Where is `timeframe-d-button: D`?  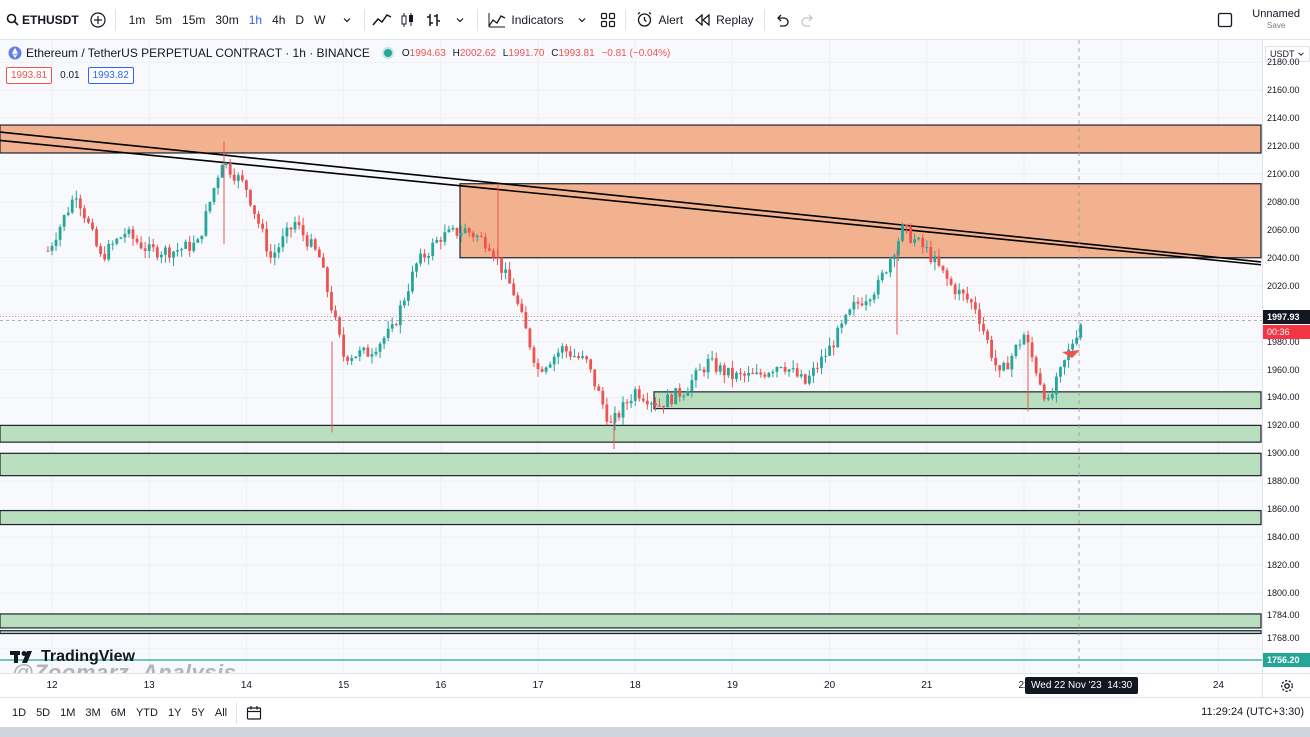
timeframe-d-button: D is located at coordinates (300, 19).